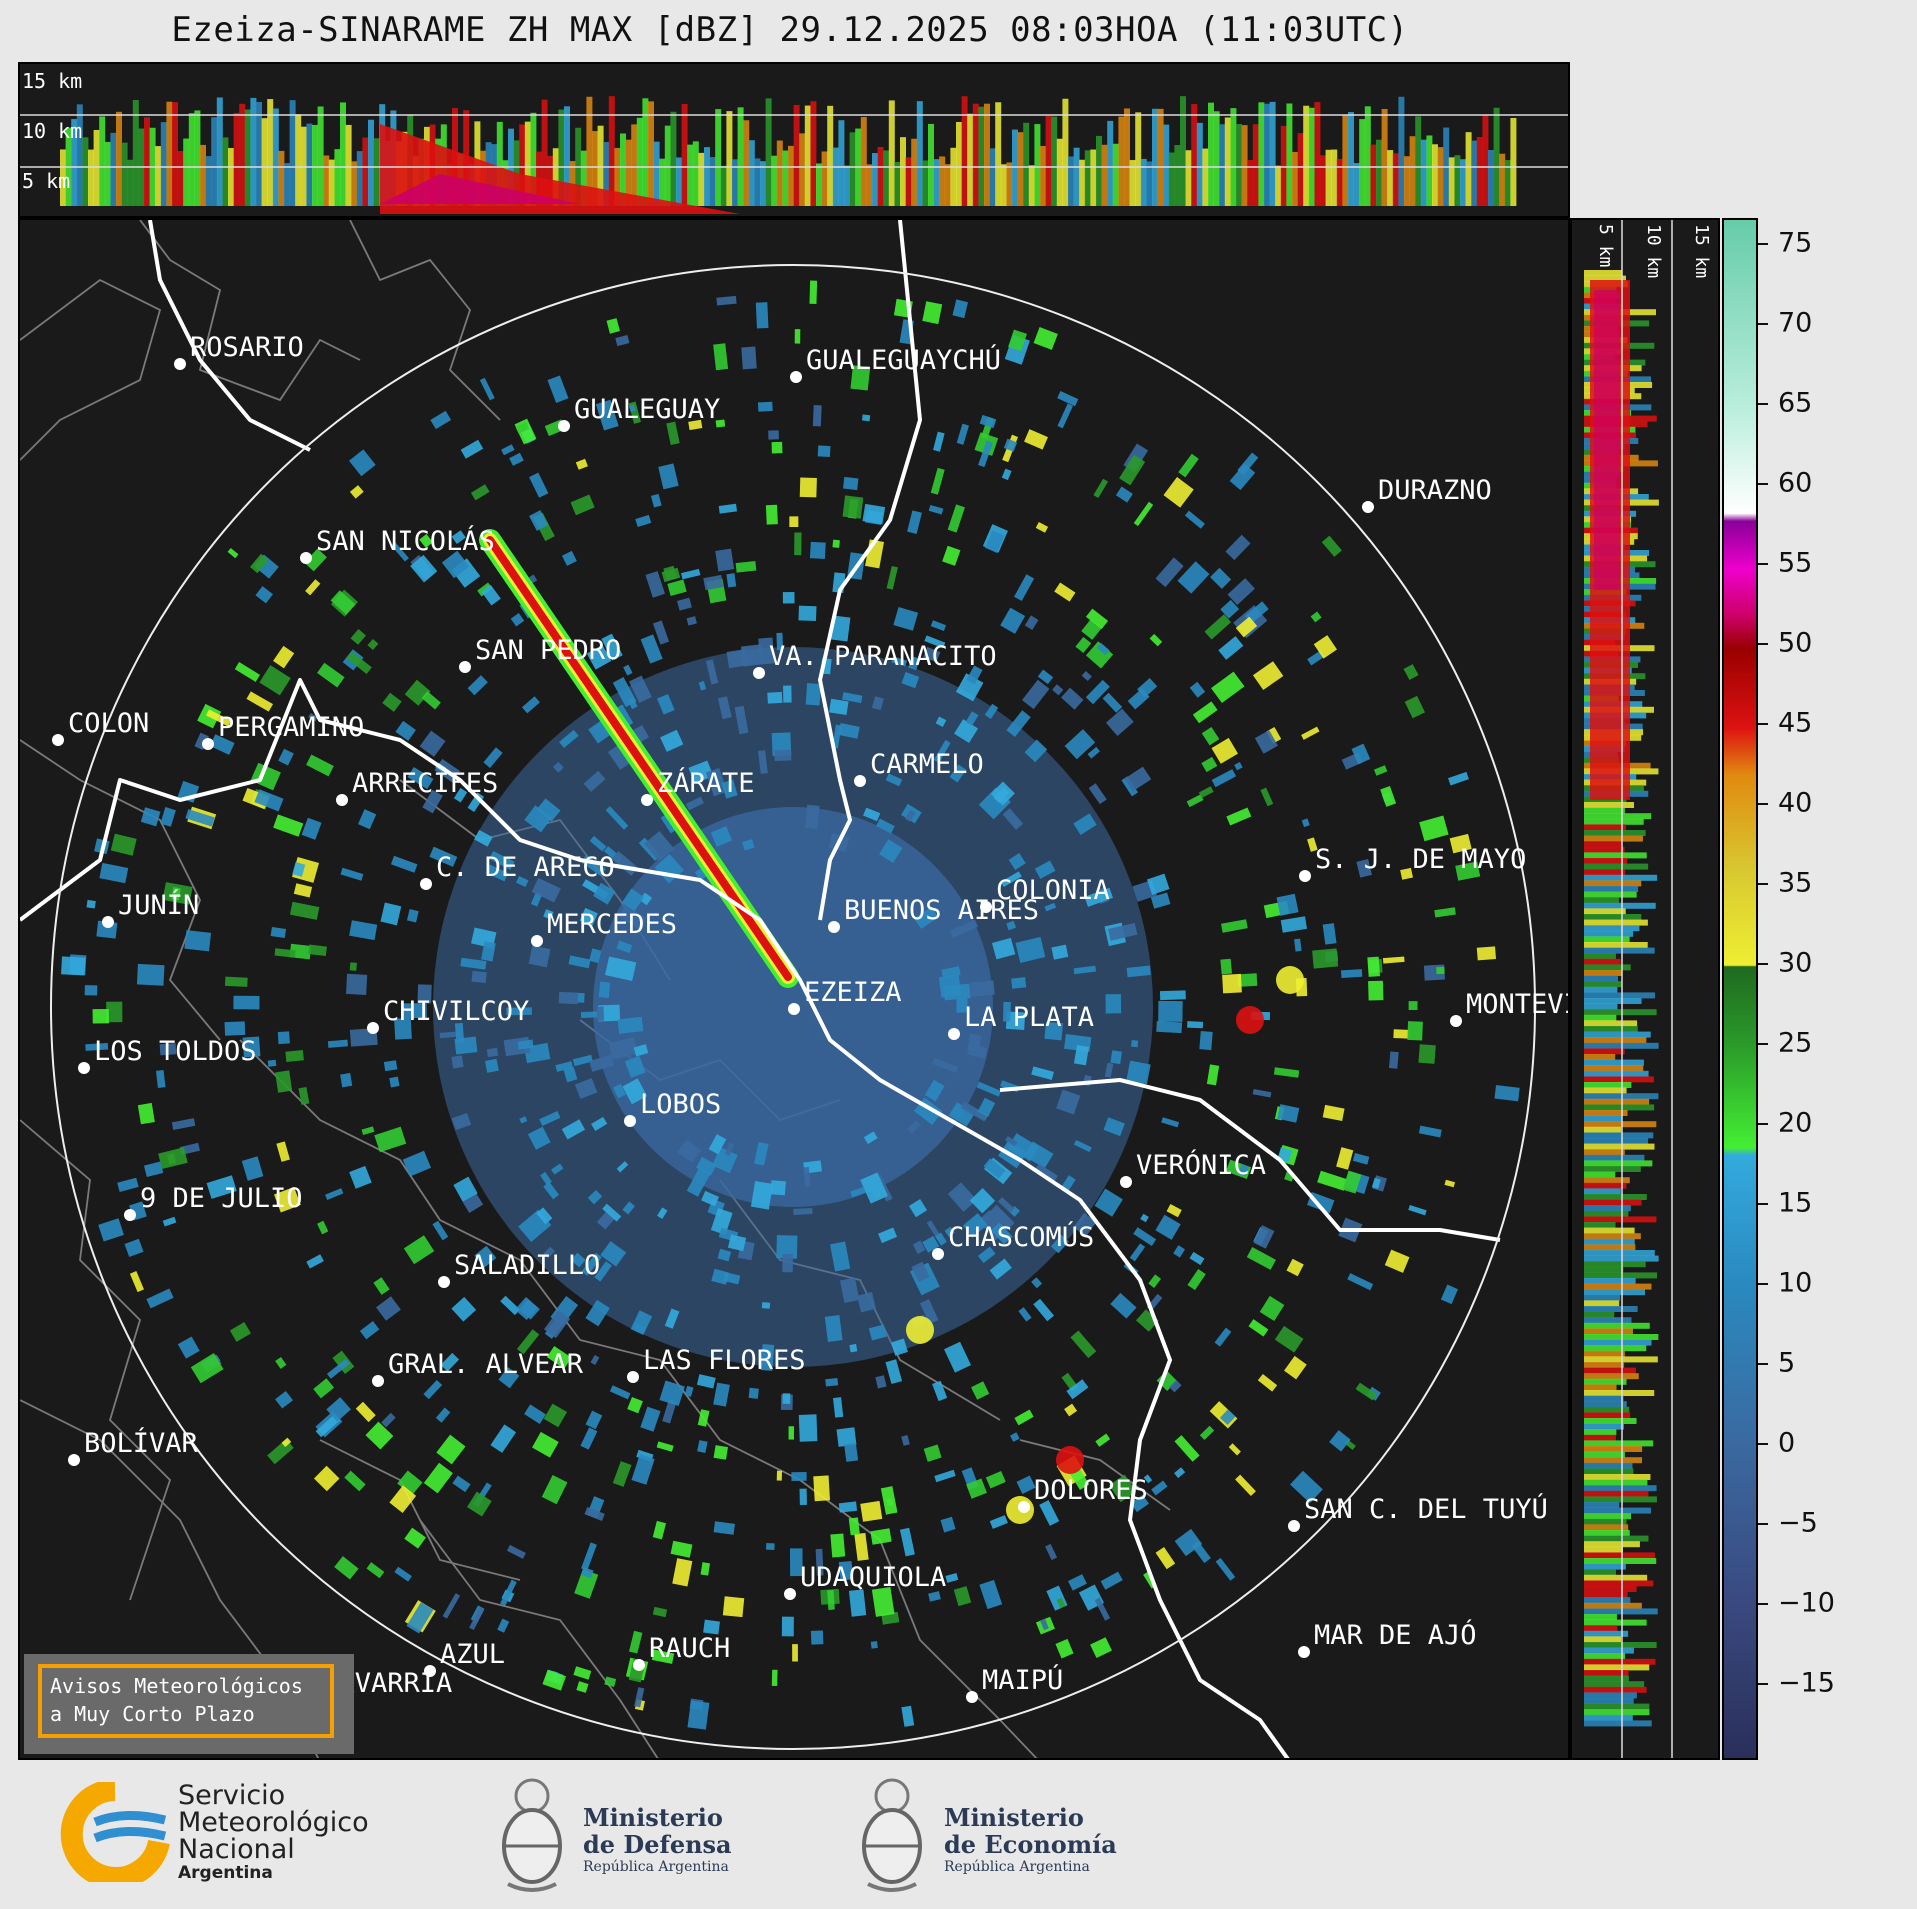 The image size is (1917, 1909). What do you see at coordinates (1798, 1523) in the screenshot?
I see `colorbar-tick-label: −5` at bounding box center [1798, 1523].